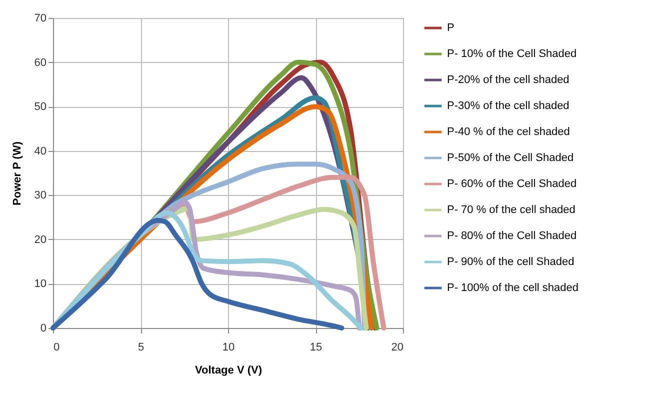 The height and width of the screenshot is (414, 646). I want to click on legend-label: P, so click(450, 28).